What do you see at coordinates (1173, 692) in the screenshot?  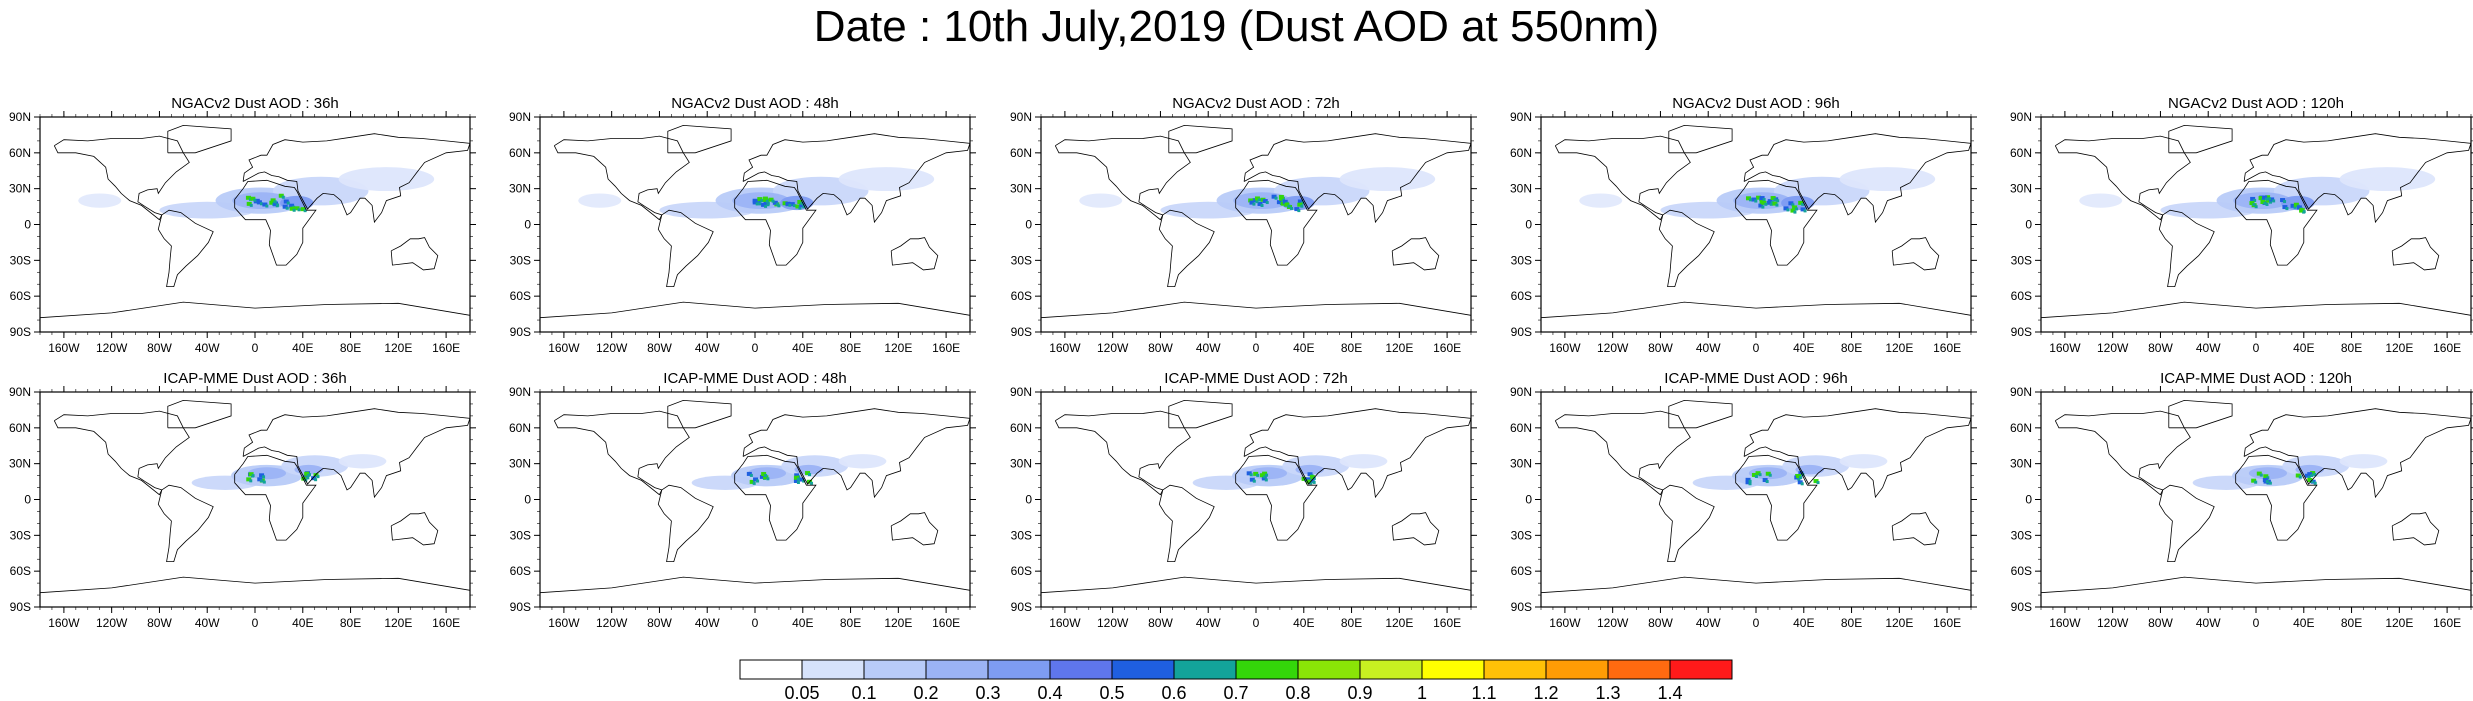 I see `colorbar-label: 0.6` at bounding box center [1173, 692].